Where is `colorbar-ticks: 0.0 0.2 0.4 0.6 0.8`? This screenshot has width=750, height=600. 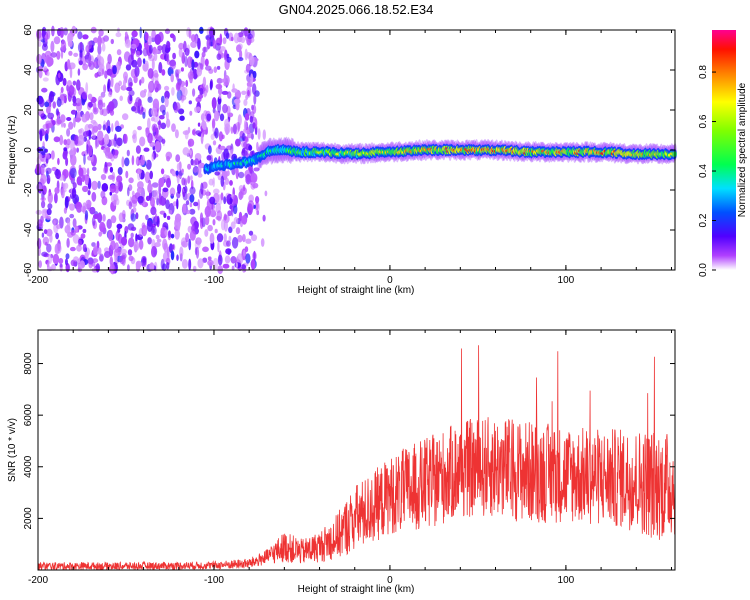
colorbar-ticks: 0.0 0.2 0.4 0.6 0.8 is located at coordinates (707, 171).